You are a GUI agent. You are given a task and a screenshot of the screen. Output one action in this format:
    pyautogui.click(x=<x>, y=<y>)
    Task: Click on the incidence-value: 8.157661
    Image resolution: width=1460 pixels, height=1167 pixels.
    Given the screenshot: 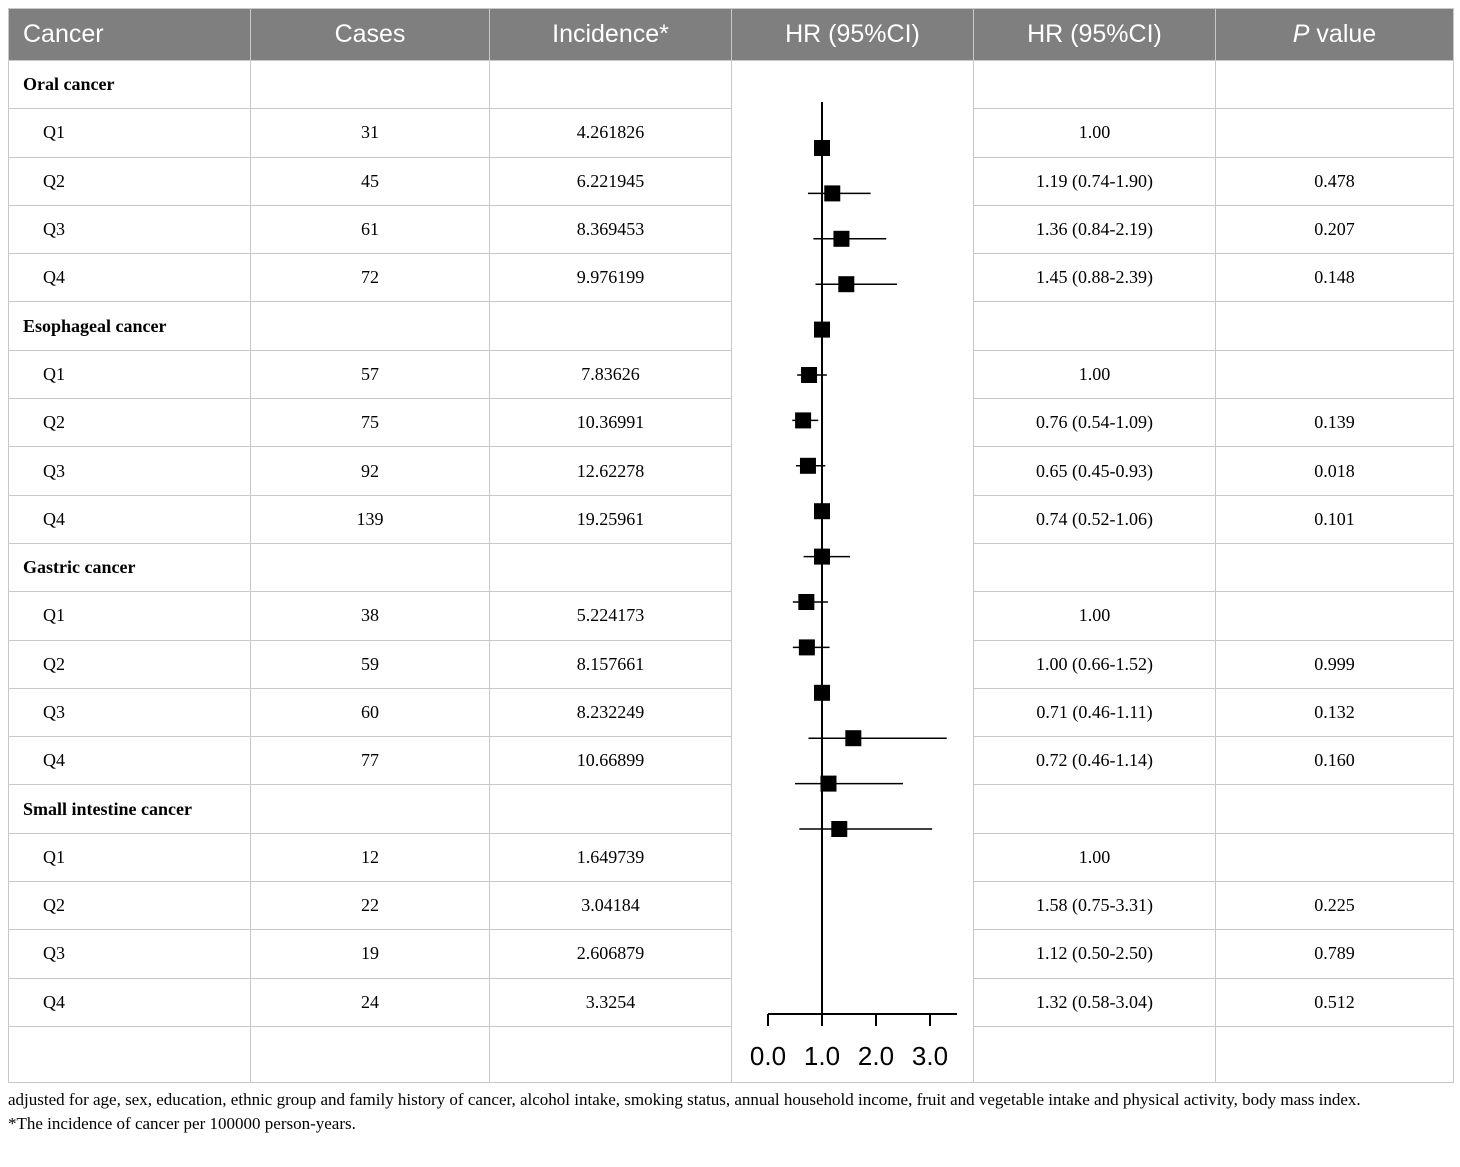 What is the action you would take?
    pyautogui.click(x=610, y=664)
    